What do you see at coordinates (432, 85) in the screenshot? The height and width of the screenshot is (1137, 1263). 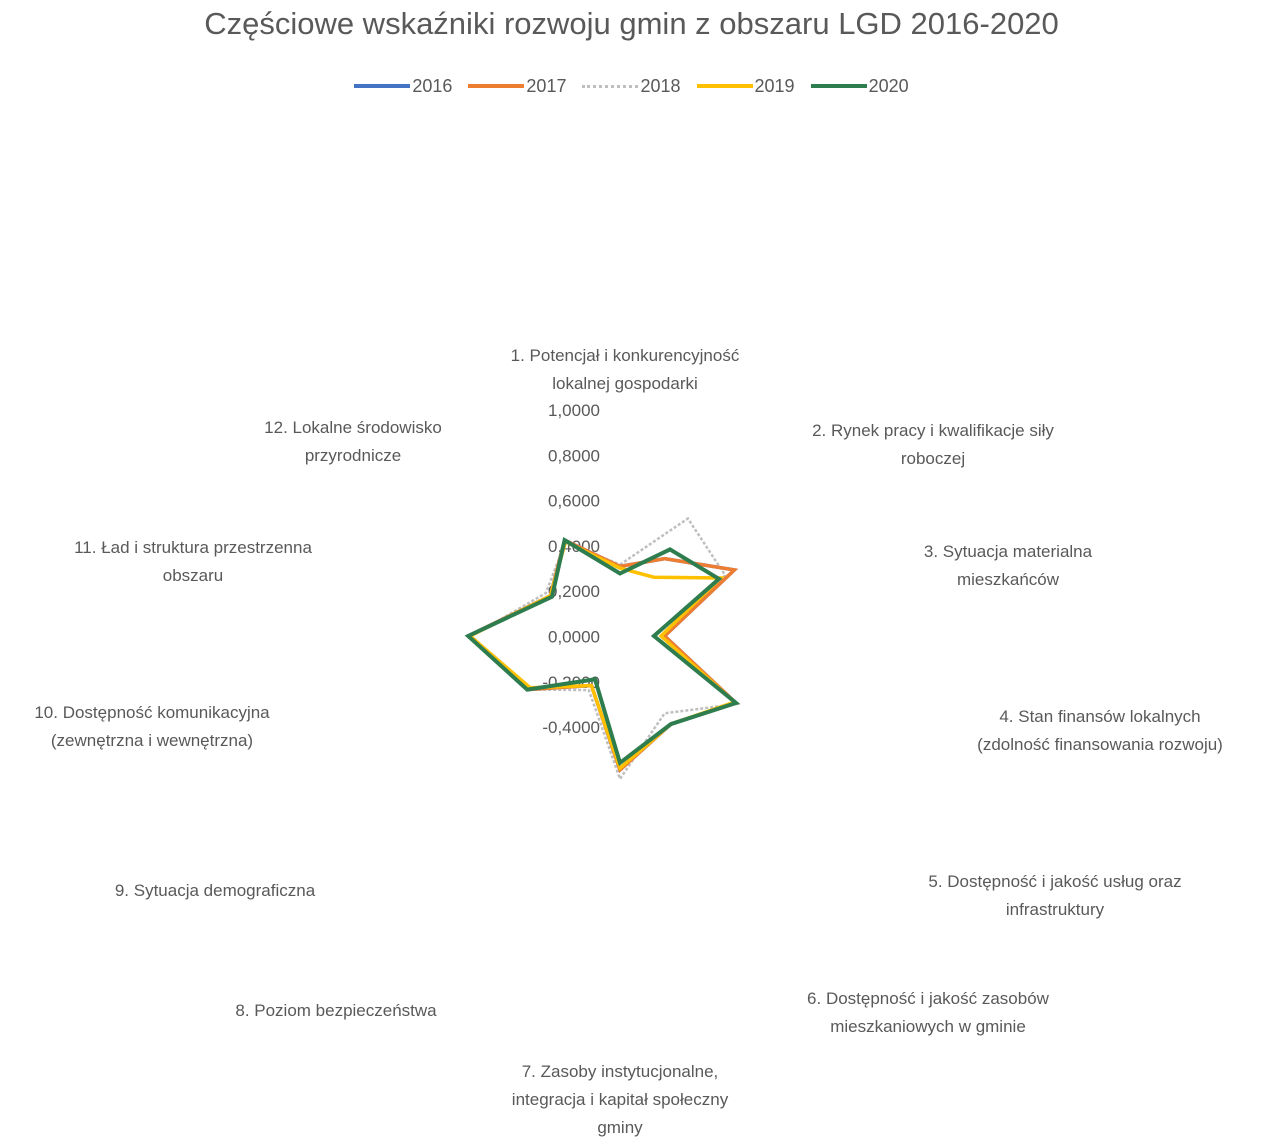 I see `legend-label-2016: 2016` at bounding box center [432, 85].